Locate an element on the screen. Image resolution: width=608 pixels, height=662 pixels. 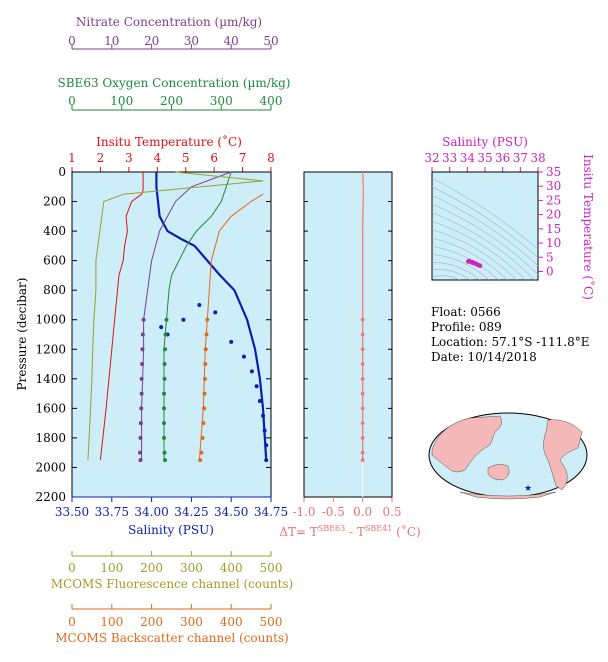
pressure-tick-label: 400 is located at coordinates (54, 231).